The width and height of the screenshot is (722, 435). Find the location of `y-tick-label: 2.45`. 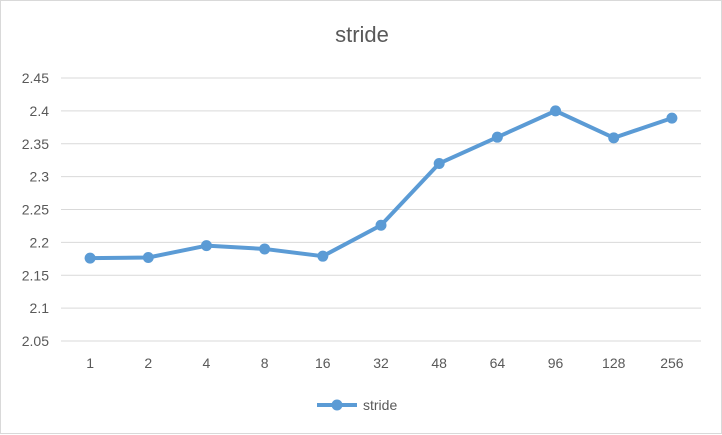

y-tick-label: 2.45 is located at coordinates (35, 78).